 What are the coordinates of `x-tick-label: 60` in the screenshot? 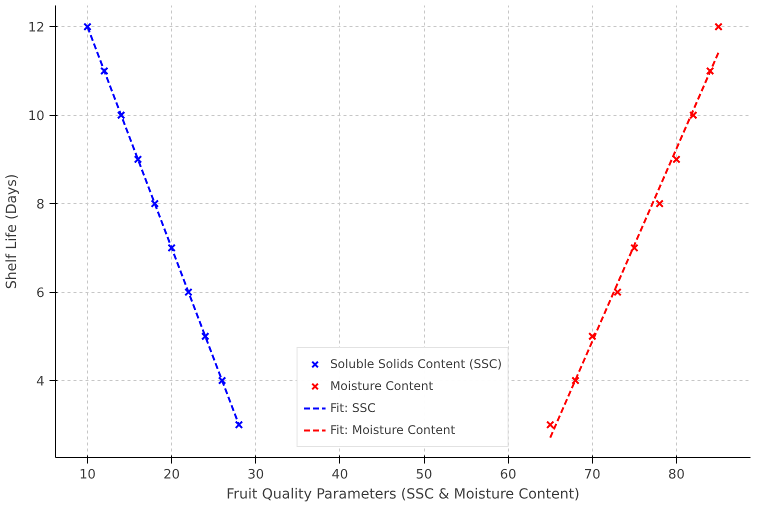 It's located at (508, 475).